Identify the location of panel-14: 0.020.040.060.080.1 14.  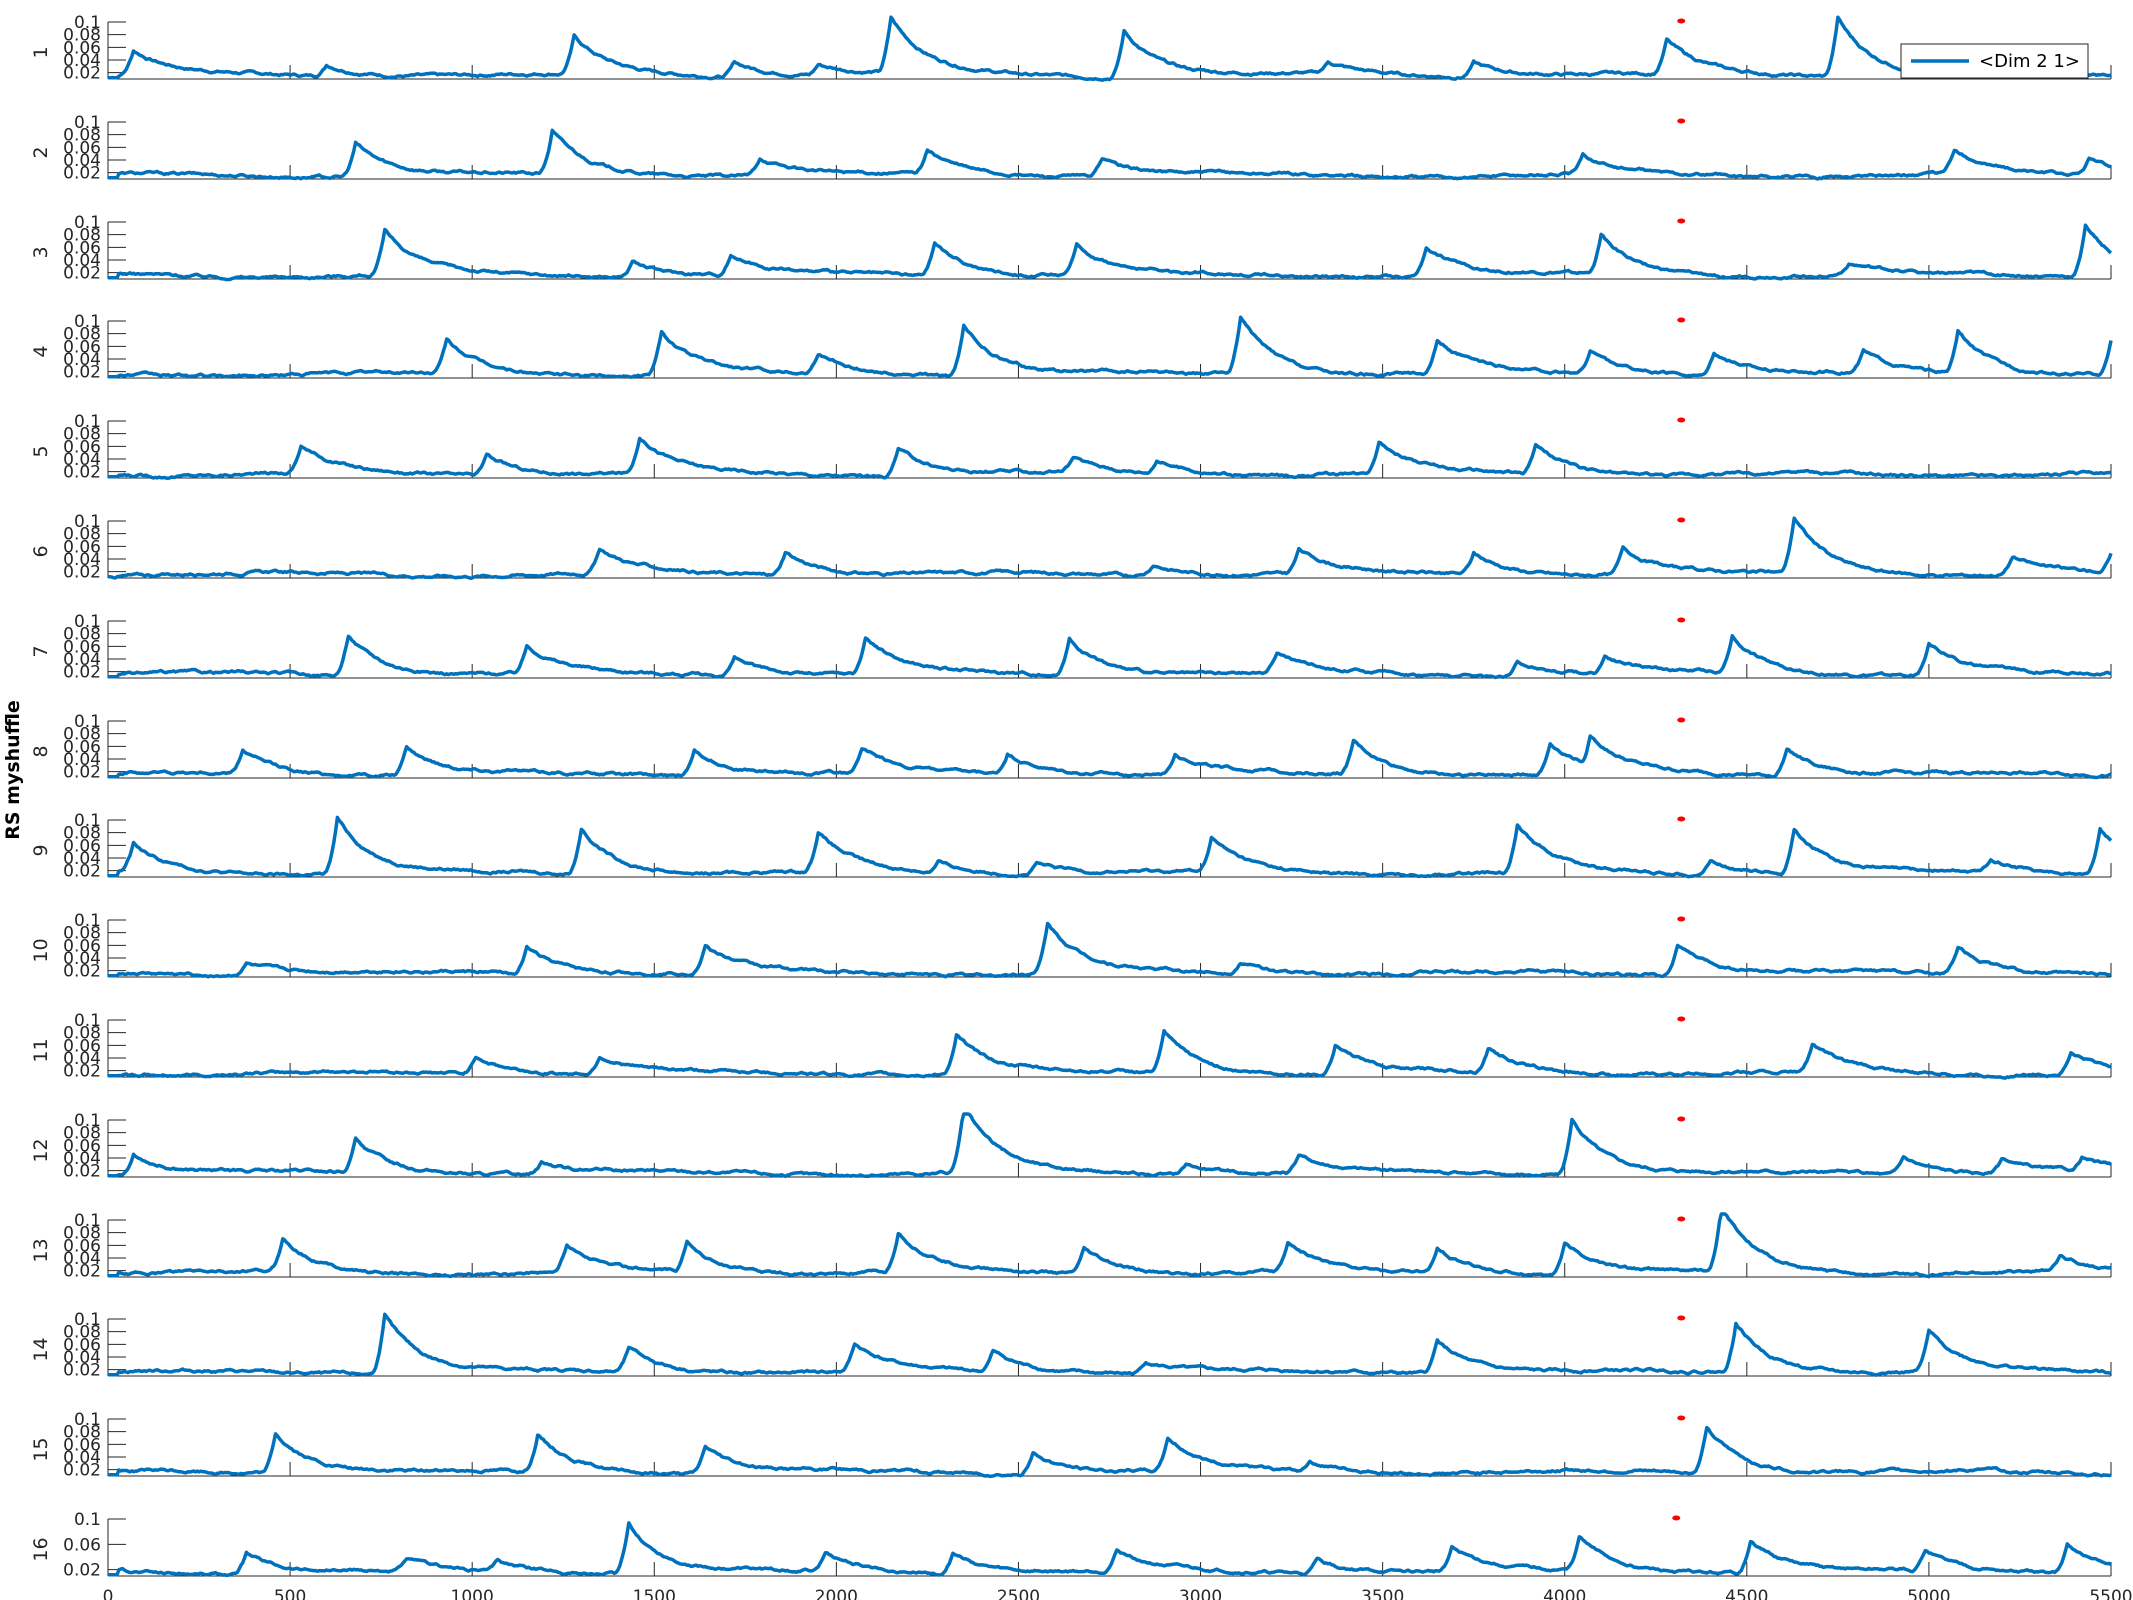
(1071, 1345).